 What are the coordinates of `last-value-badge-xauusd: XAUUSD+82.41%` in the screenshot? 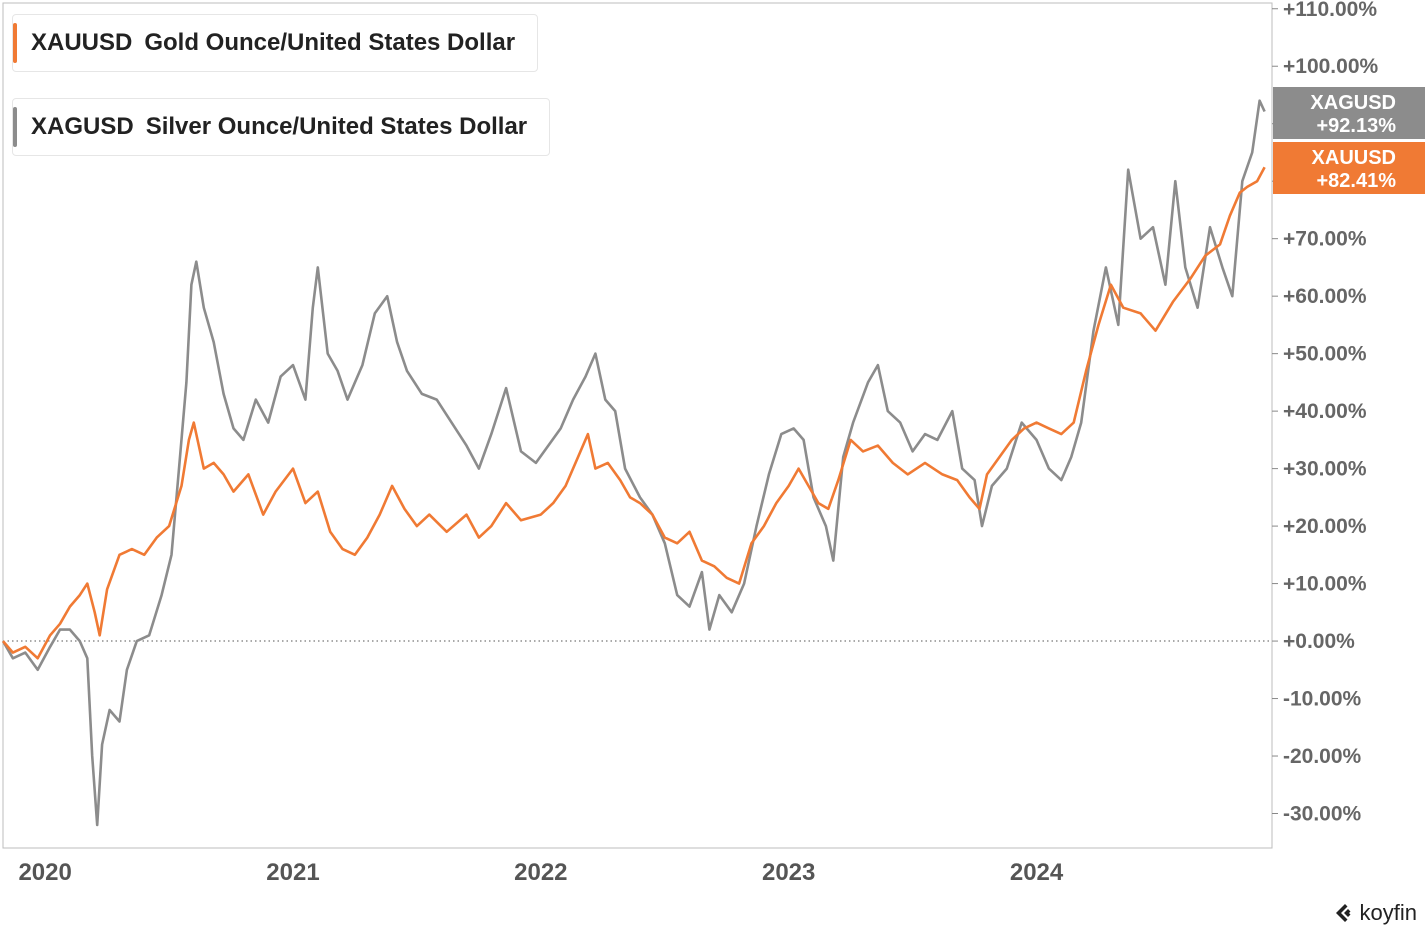 It's located at (1349, 168).